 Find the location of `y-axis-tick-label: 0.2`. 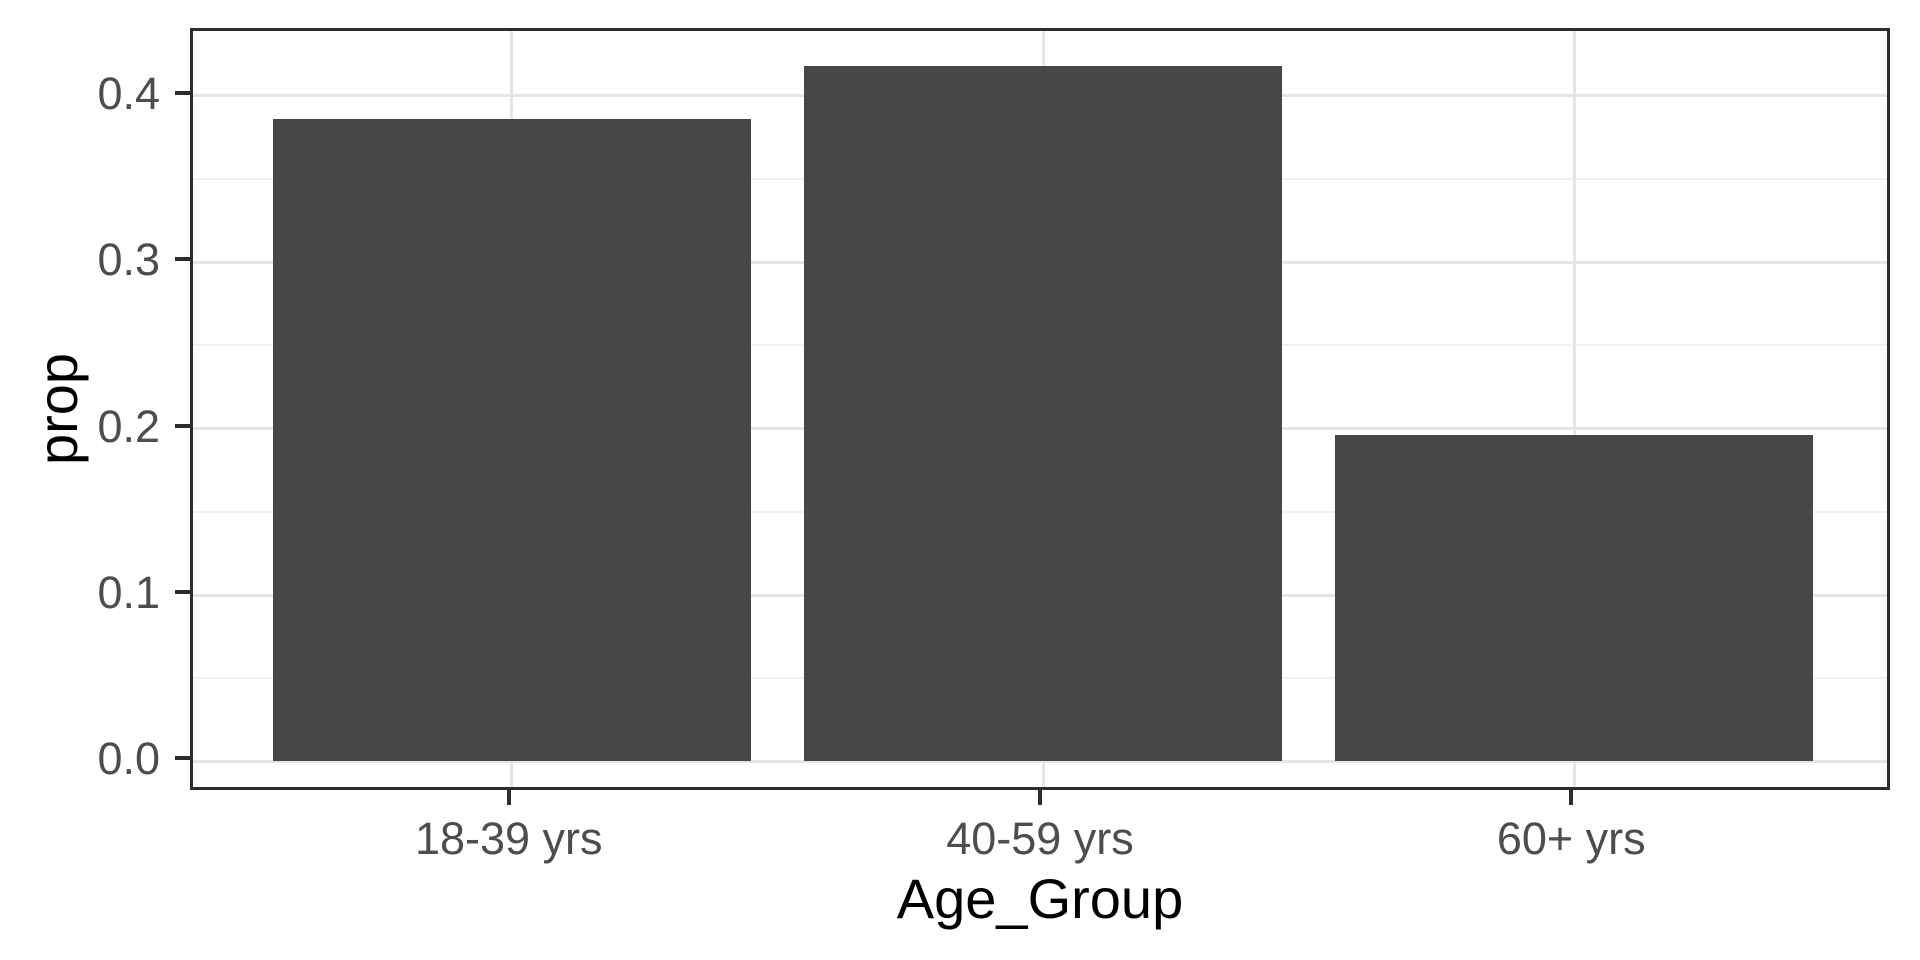

y-axis-tick-label: 0.2 is located at coordinates (128, 426).